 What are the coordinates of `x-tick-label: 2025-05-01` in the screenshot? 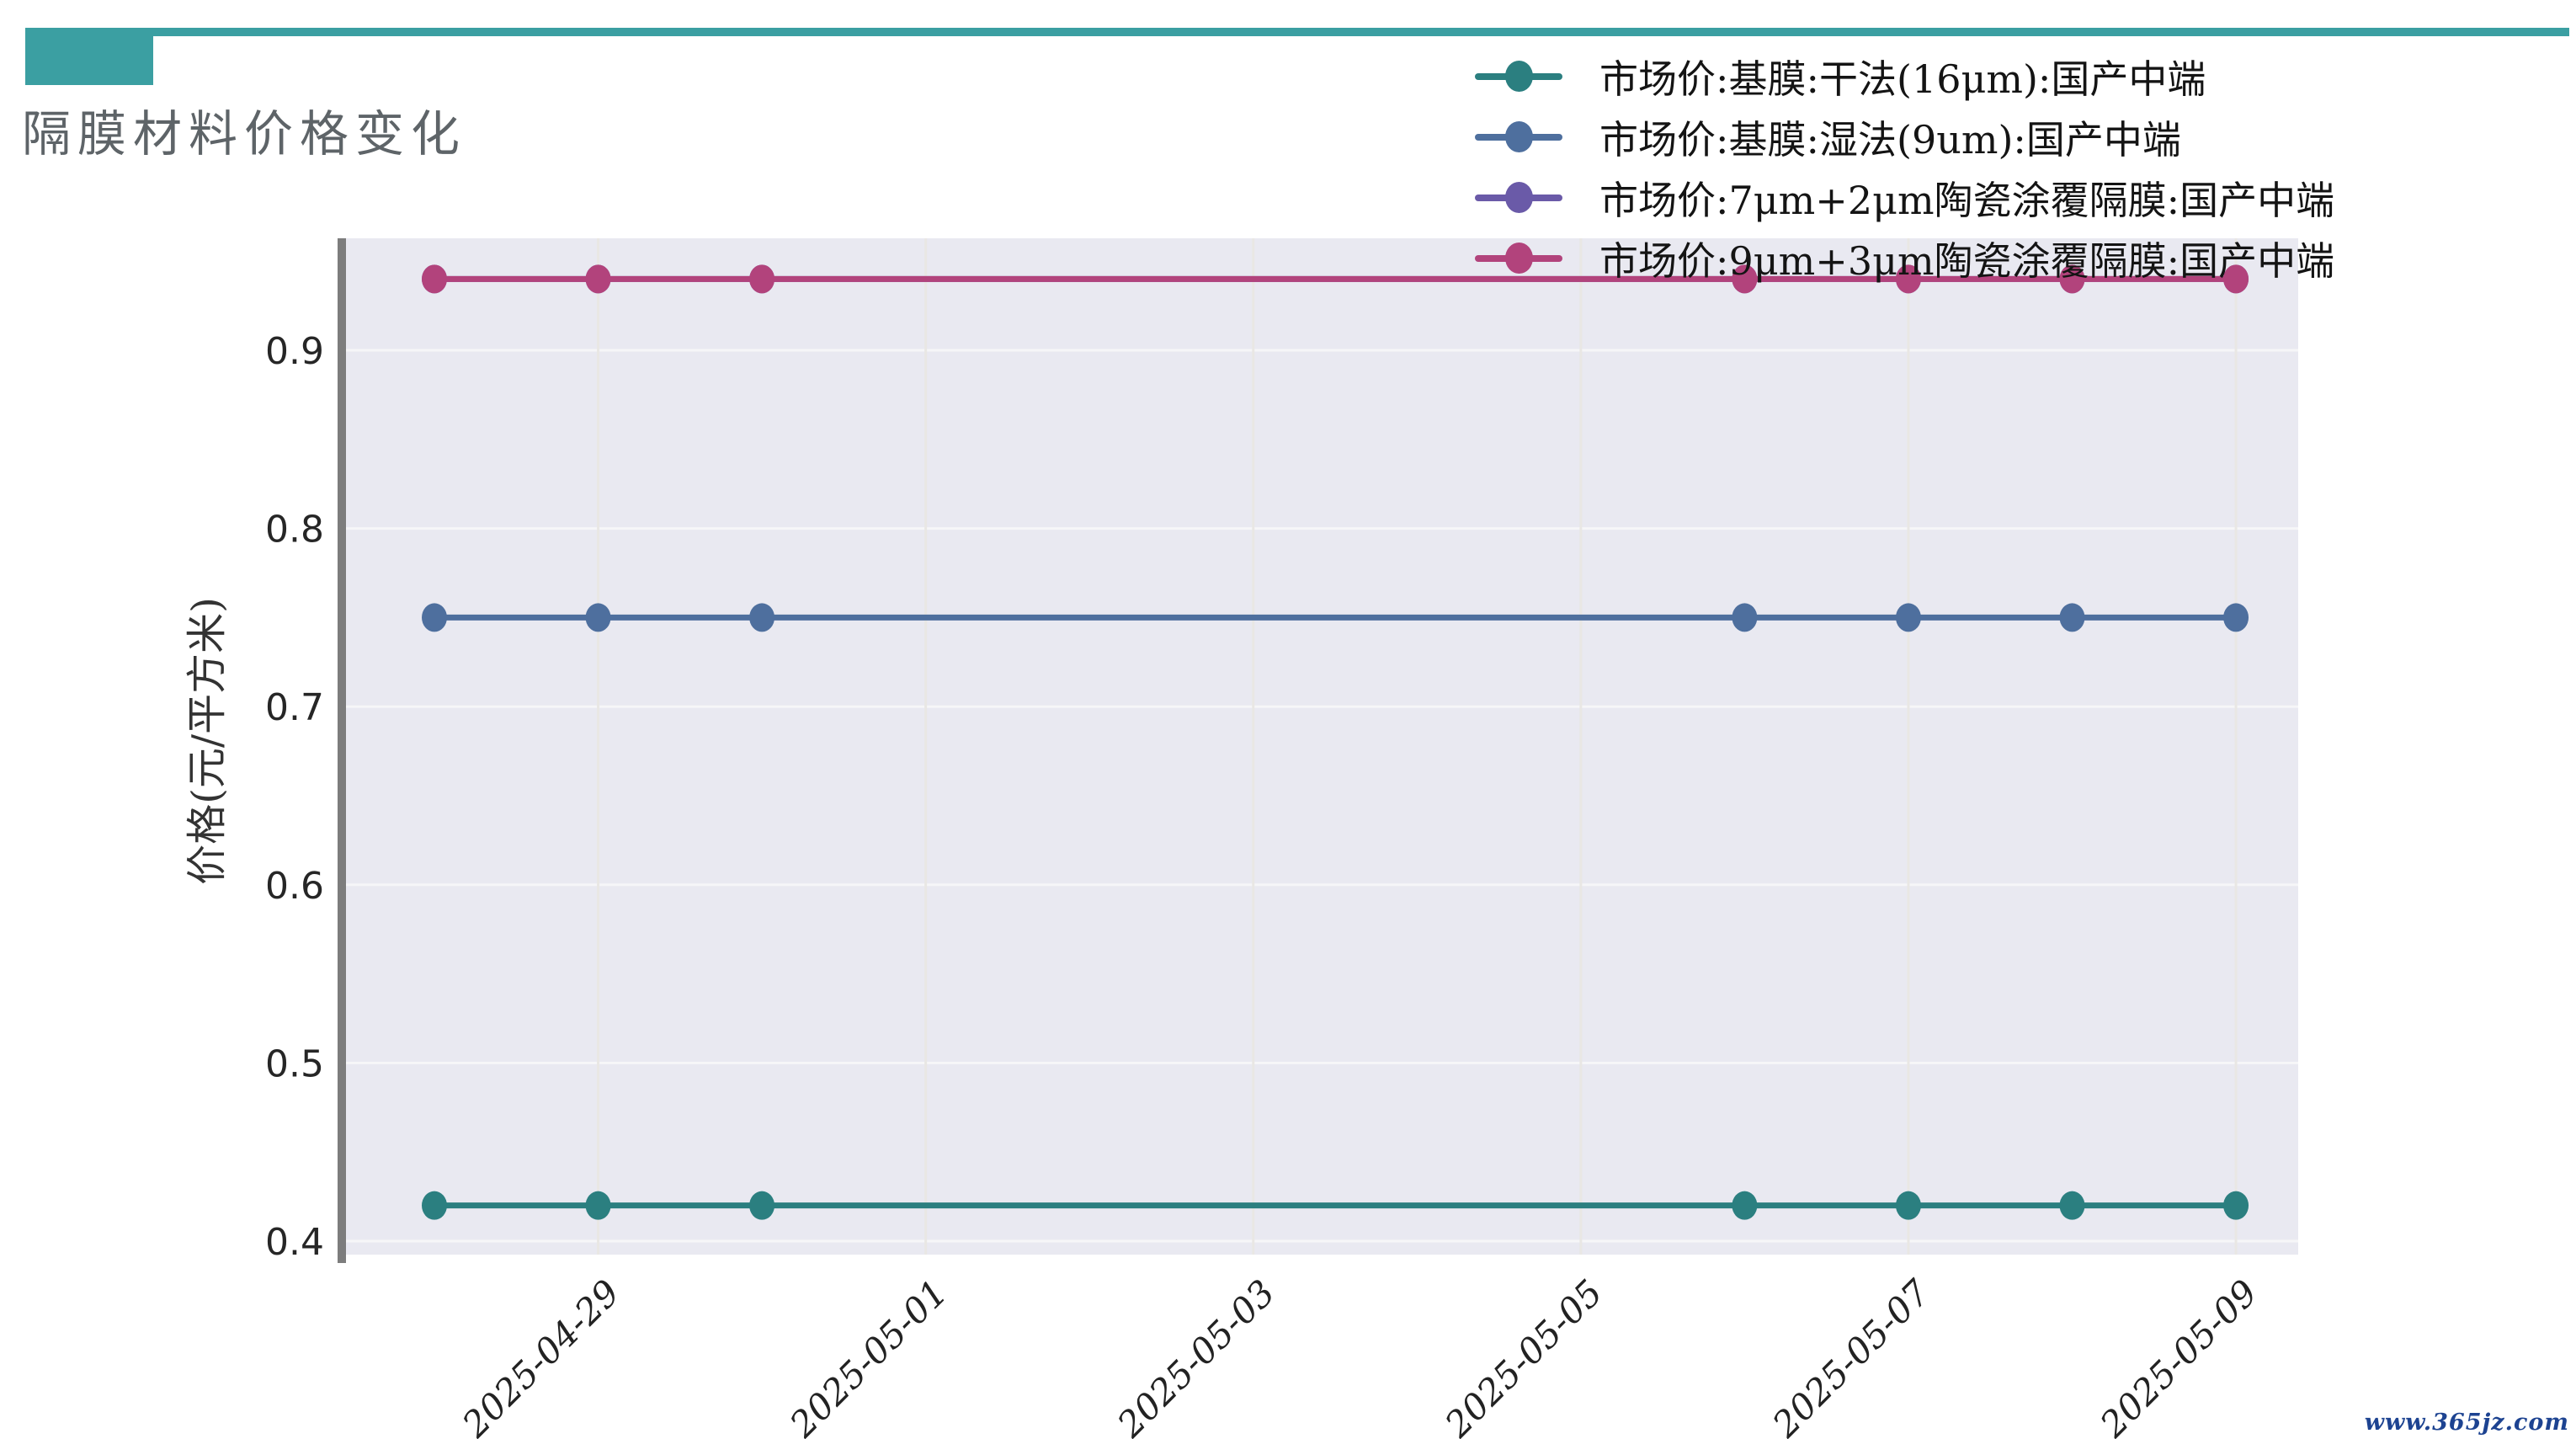 It's located at (868, 1355).